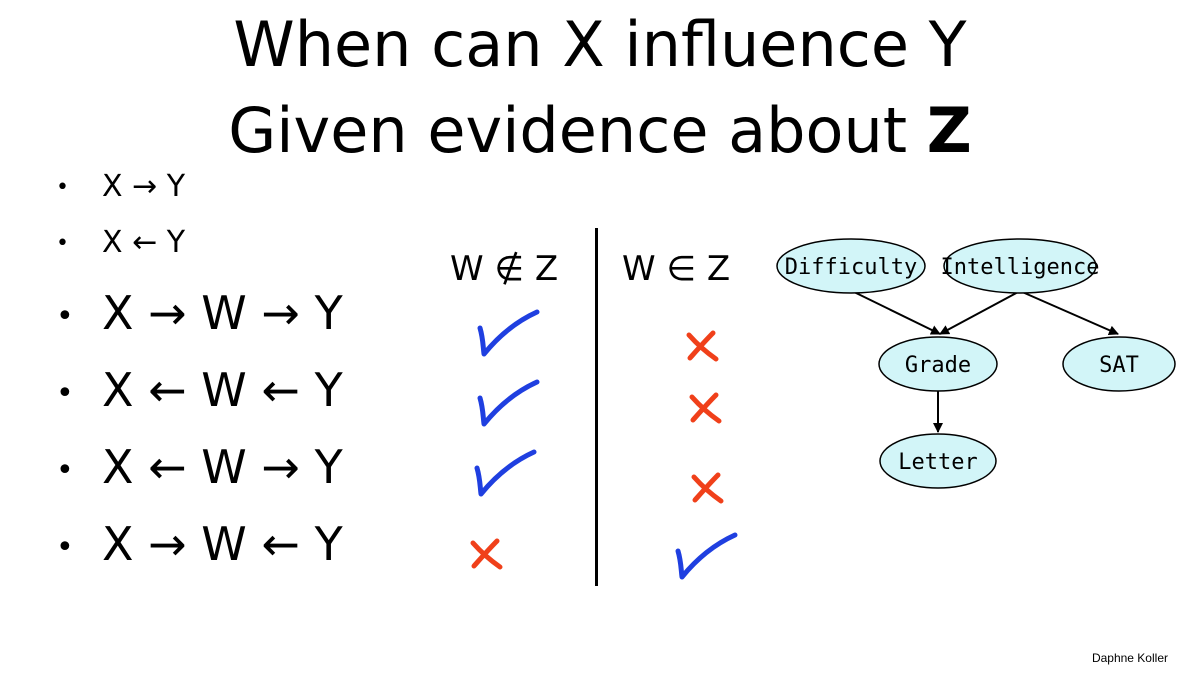 The width and height of the screenshot is (1200, 674). I want to click on node-grade-label: Grade, so click(938, 365).